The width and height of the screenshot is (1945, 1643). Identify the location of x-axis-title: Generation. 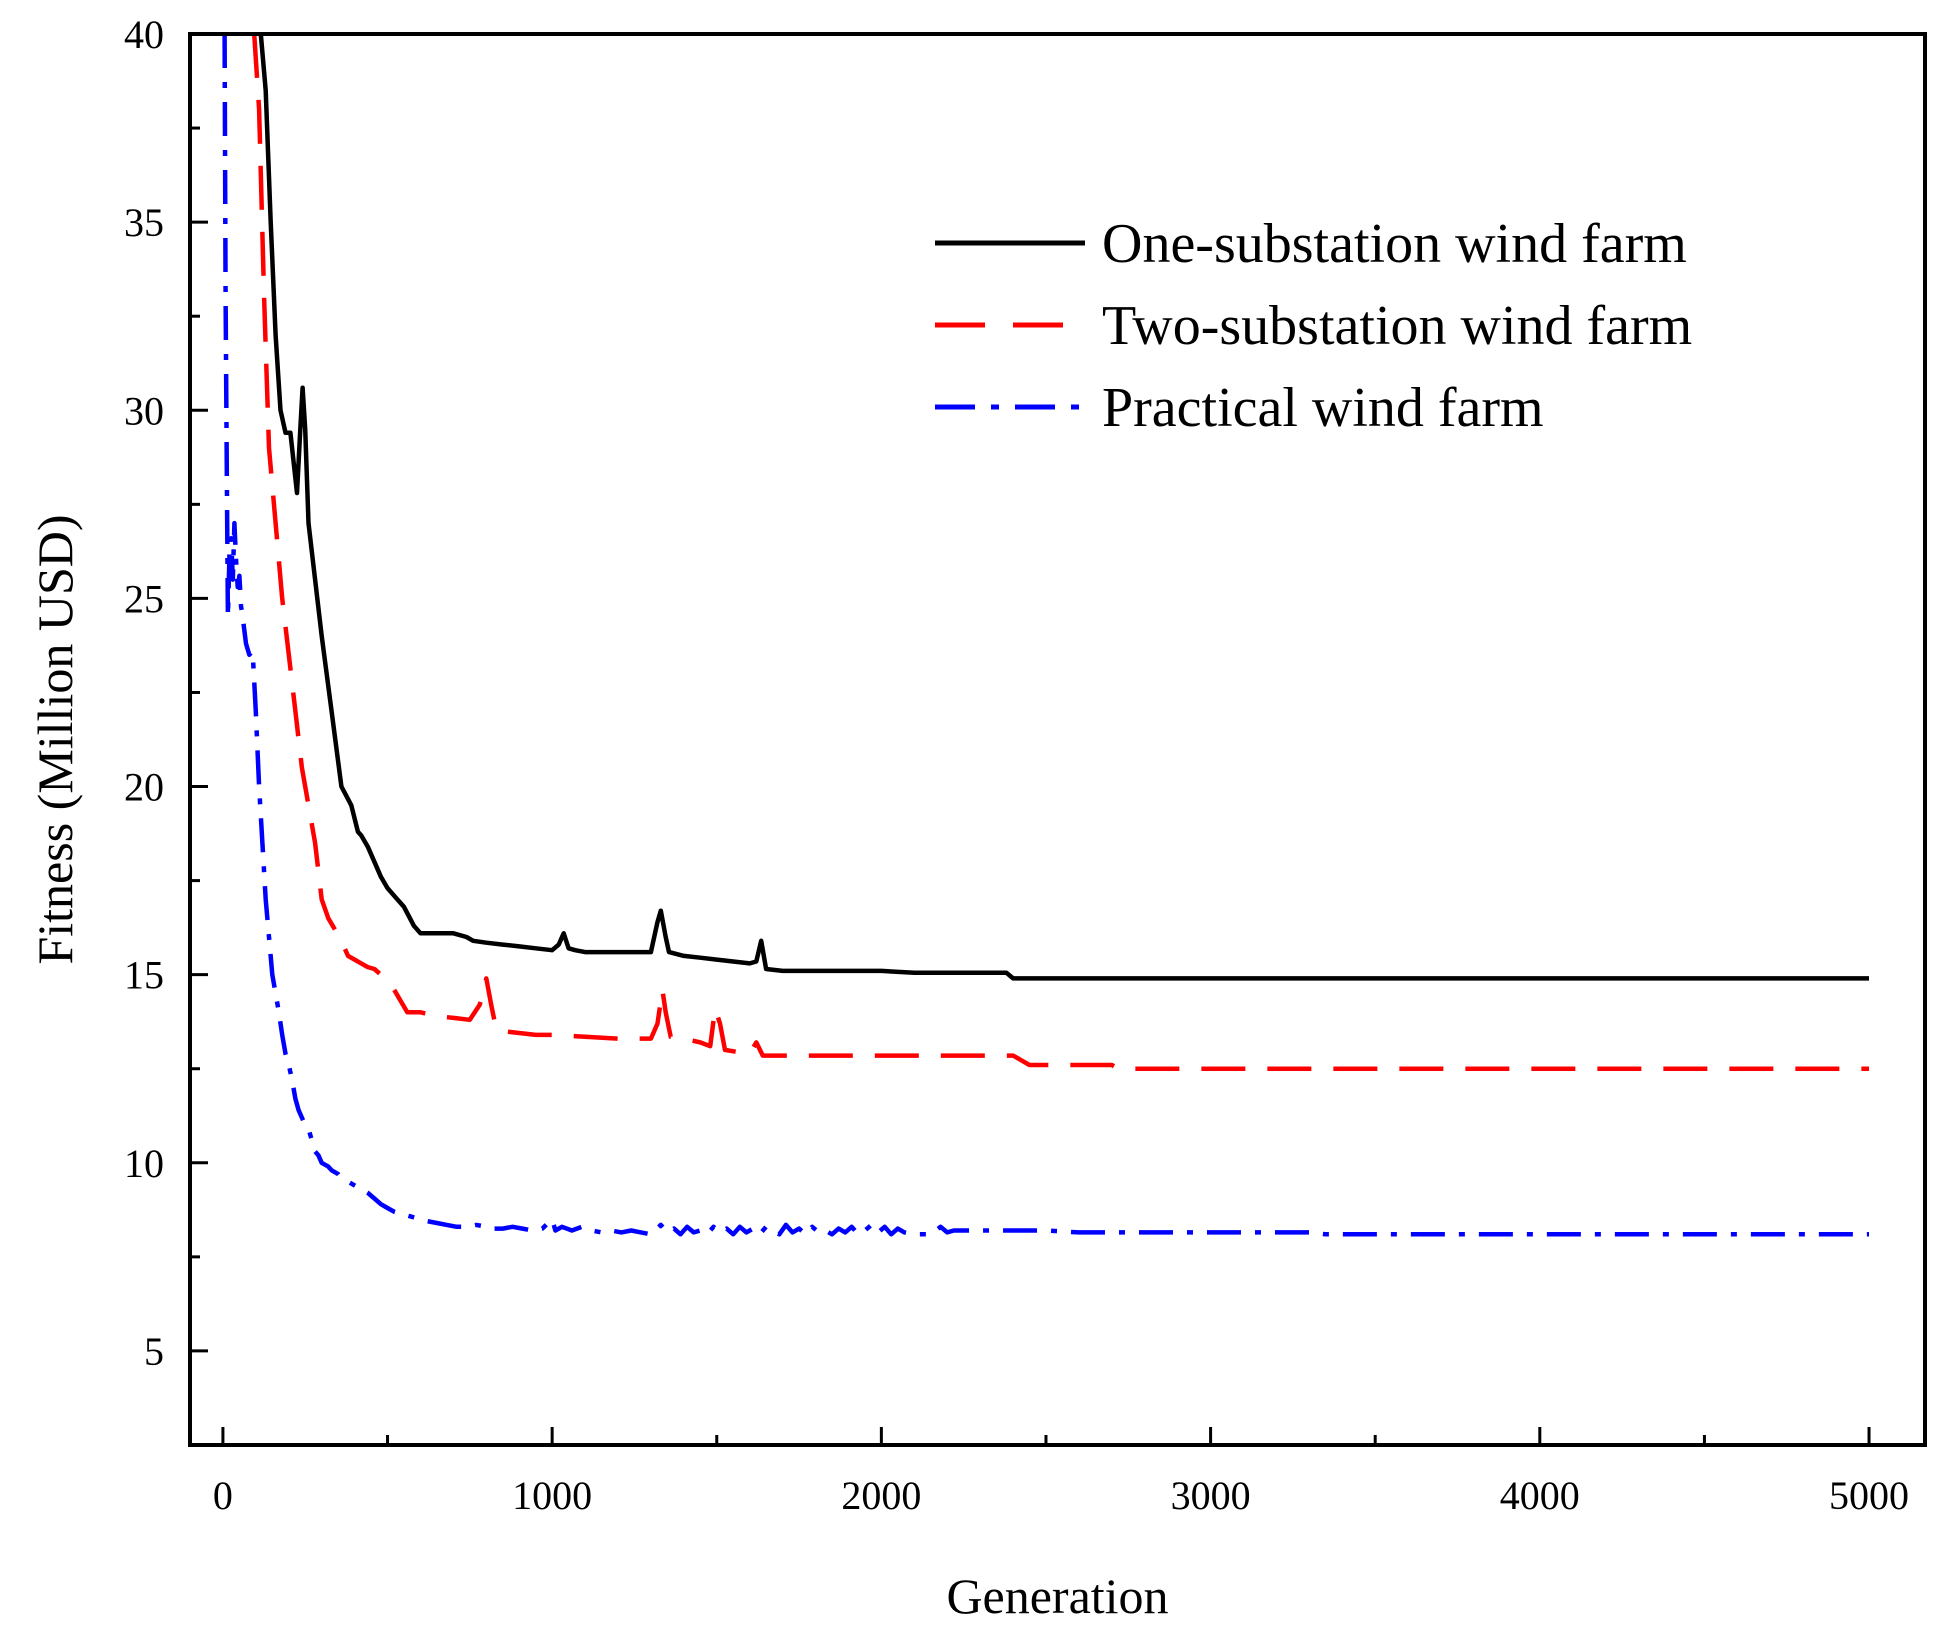
(1057, 1596).